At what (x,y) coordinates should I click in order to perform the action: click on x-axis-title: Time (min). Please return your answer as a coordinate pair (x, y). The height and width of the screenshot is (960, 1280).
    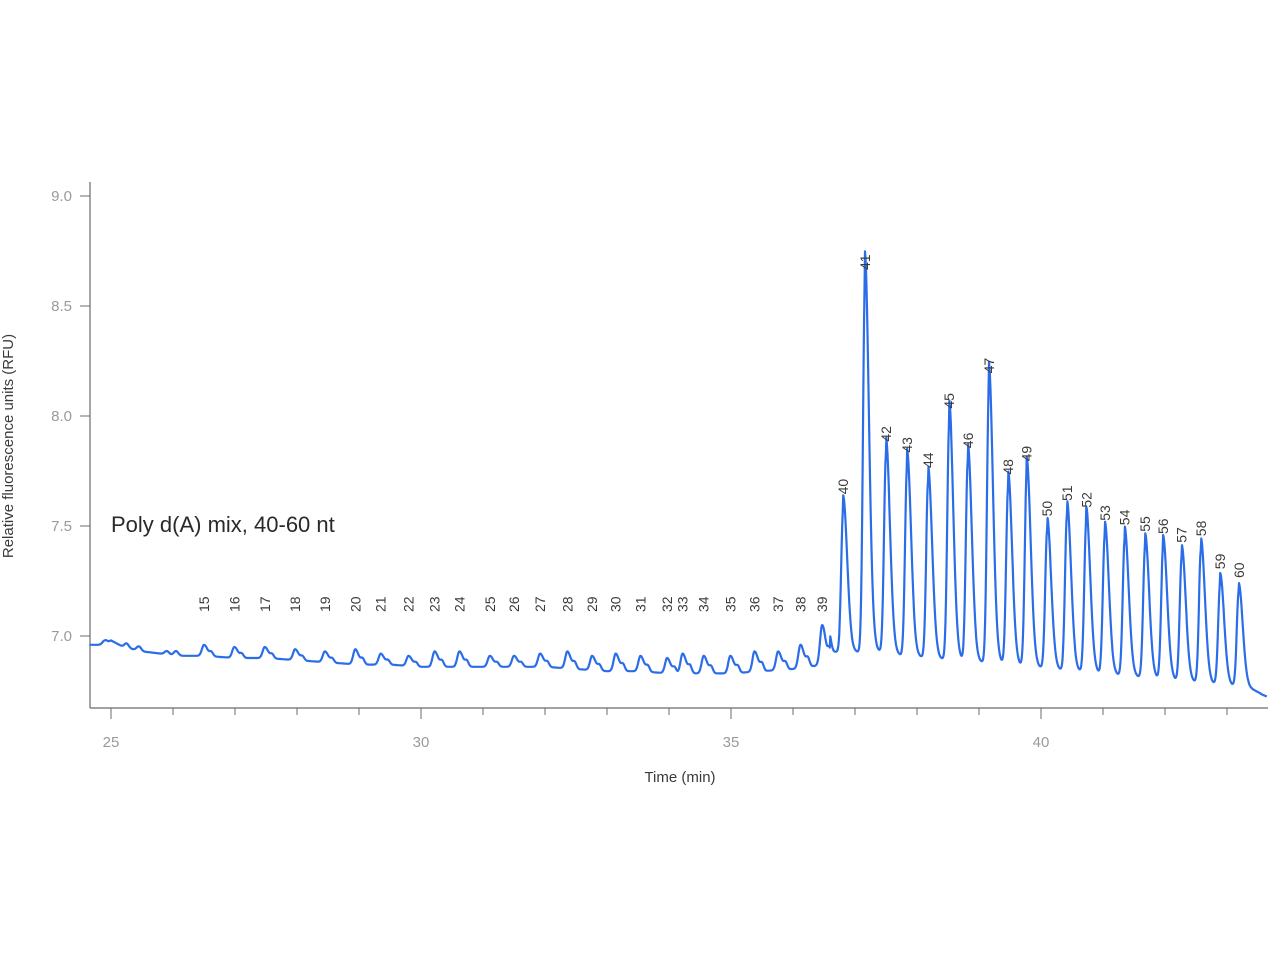
    Looking at the image, I should click on (679, 777).